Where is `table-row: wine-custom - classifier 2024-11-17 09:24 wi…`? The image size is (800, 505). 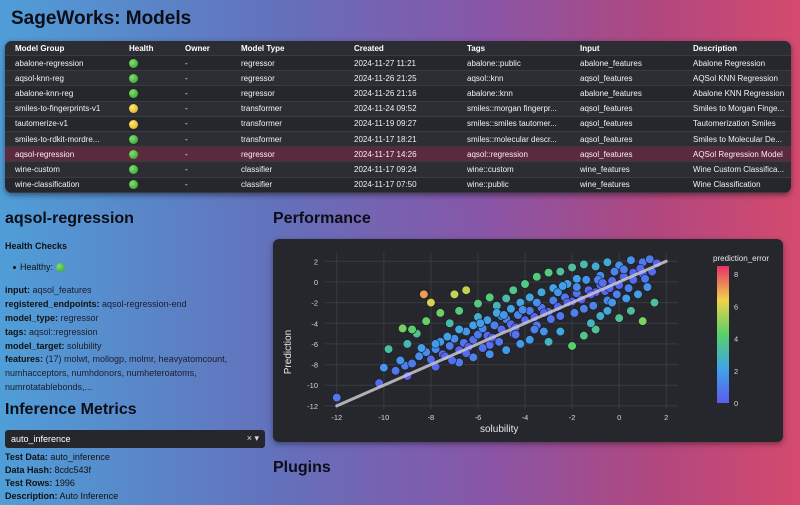
table-row: wine-custom - classifier 2024-11-17 09:24 wi… is located at coordinates (398, 169).